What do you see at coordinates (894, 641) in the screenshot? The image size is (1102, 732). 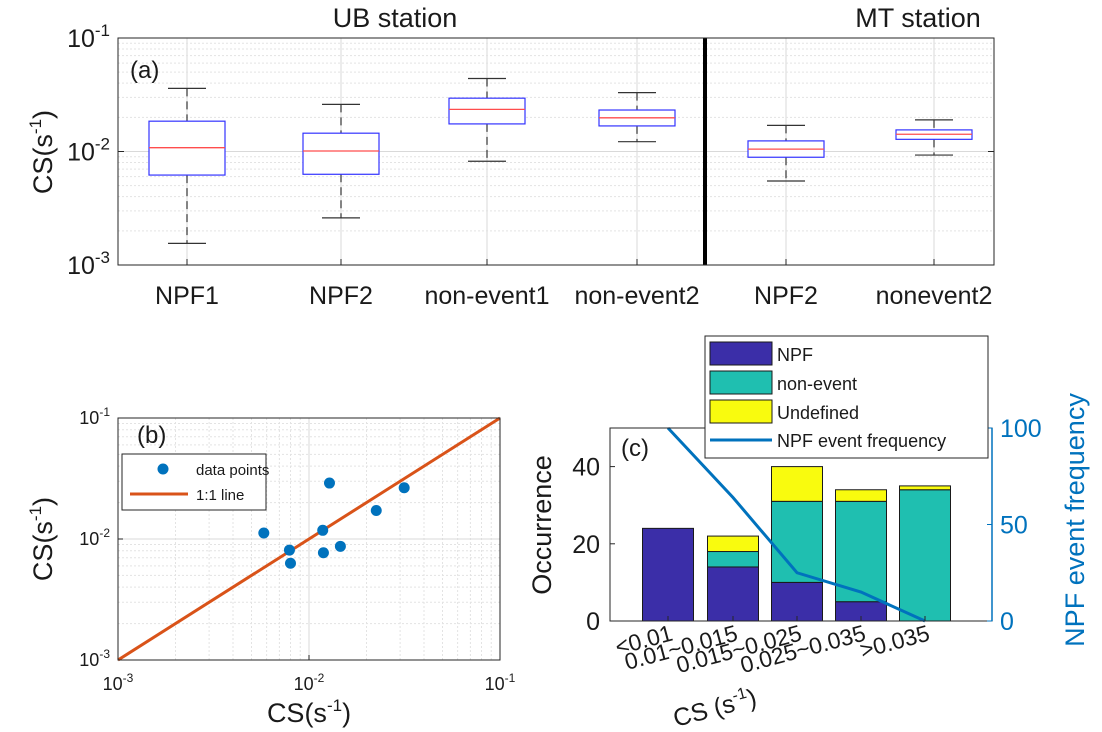 I see `panel-c-xtick-label: >0.035` at bounding box center [894, 641].